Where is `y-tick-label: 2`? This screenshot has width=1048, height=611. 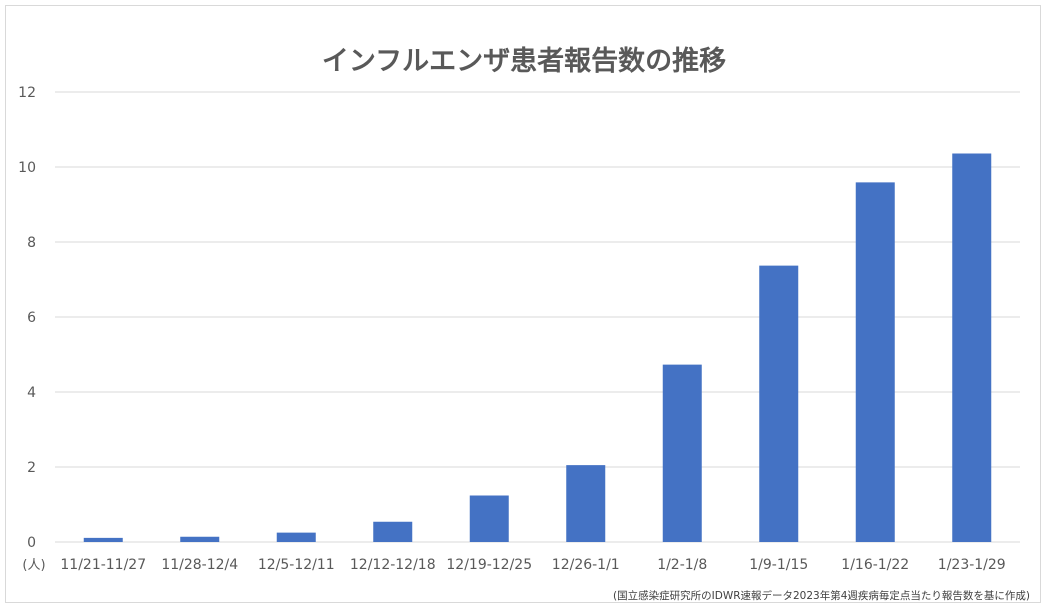
y-tick-label: 2 is located at coordinates (31, 468).